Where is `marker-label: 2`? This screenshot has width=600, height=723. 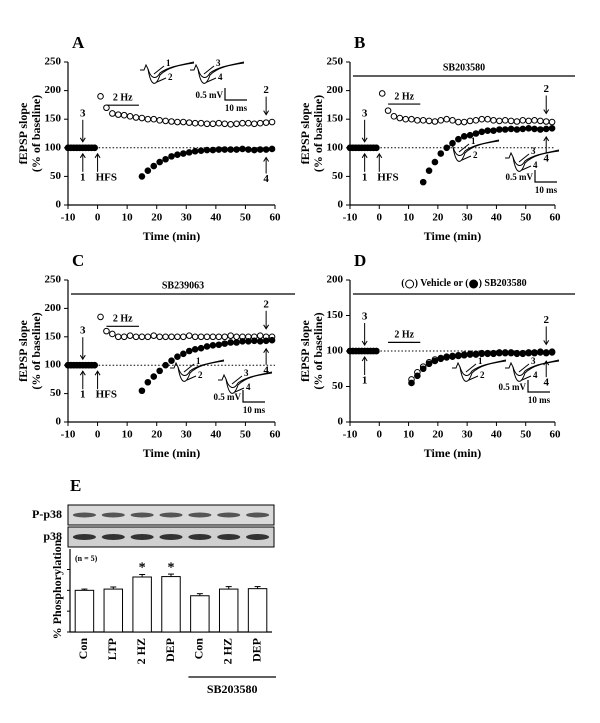 marker-label: 2 is located at coordinates (266, 304).